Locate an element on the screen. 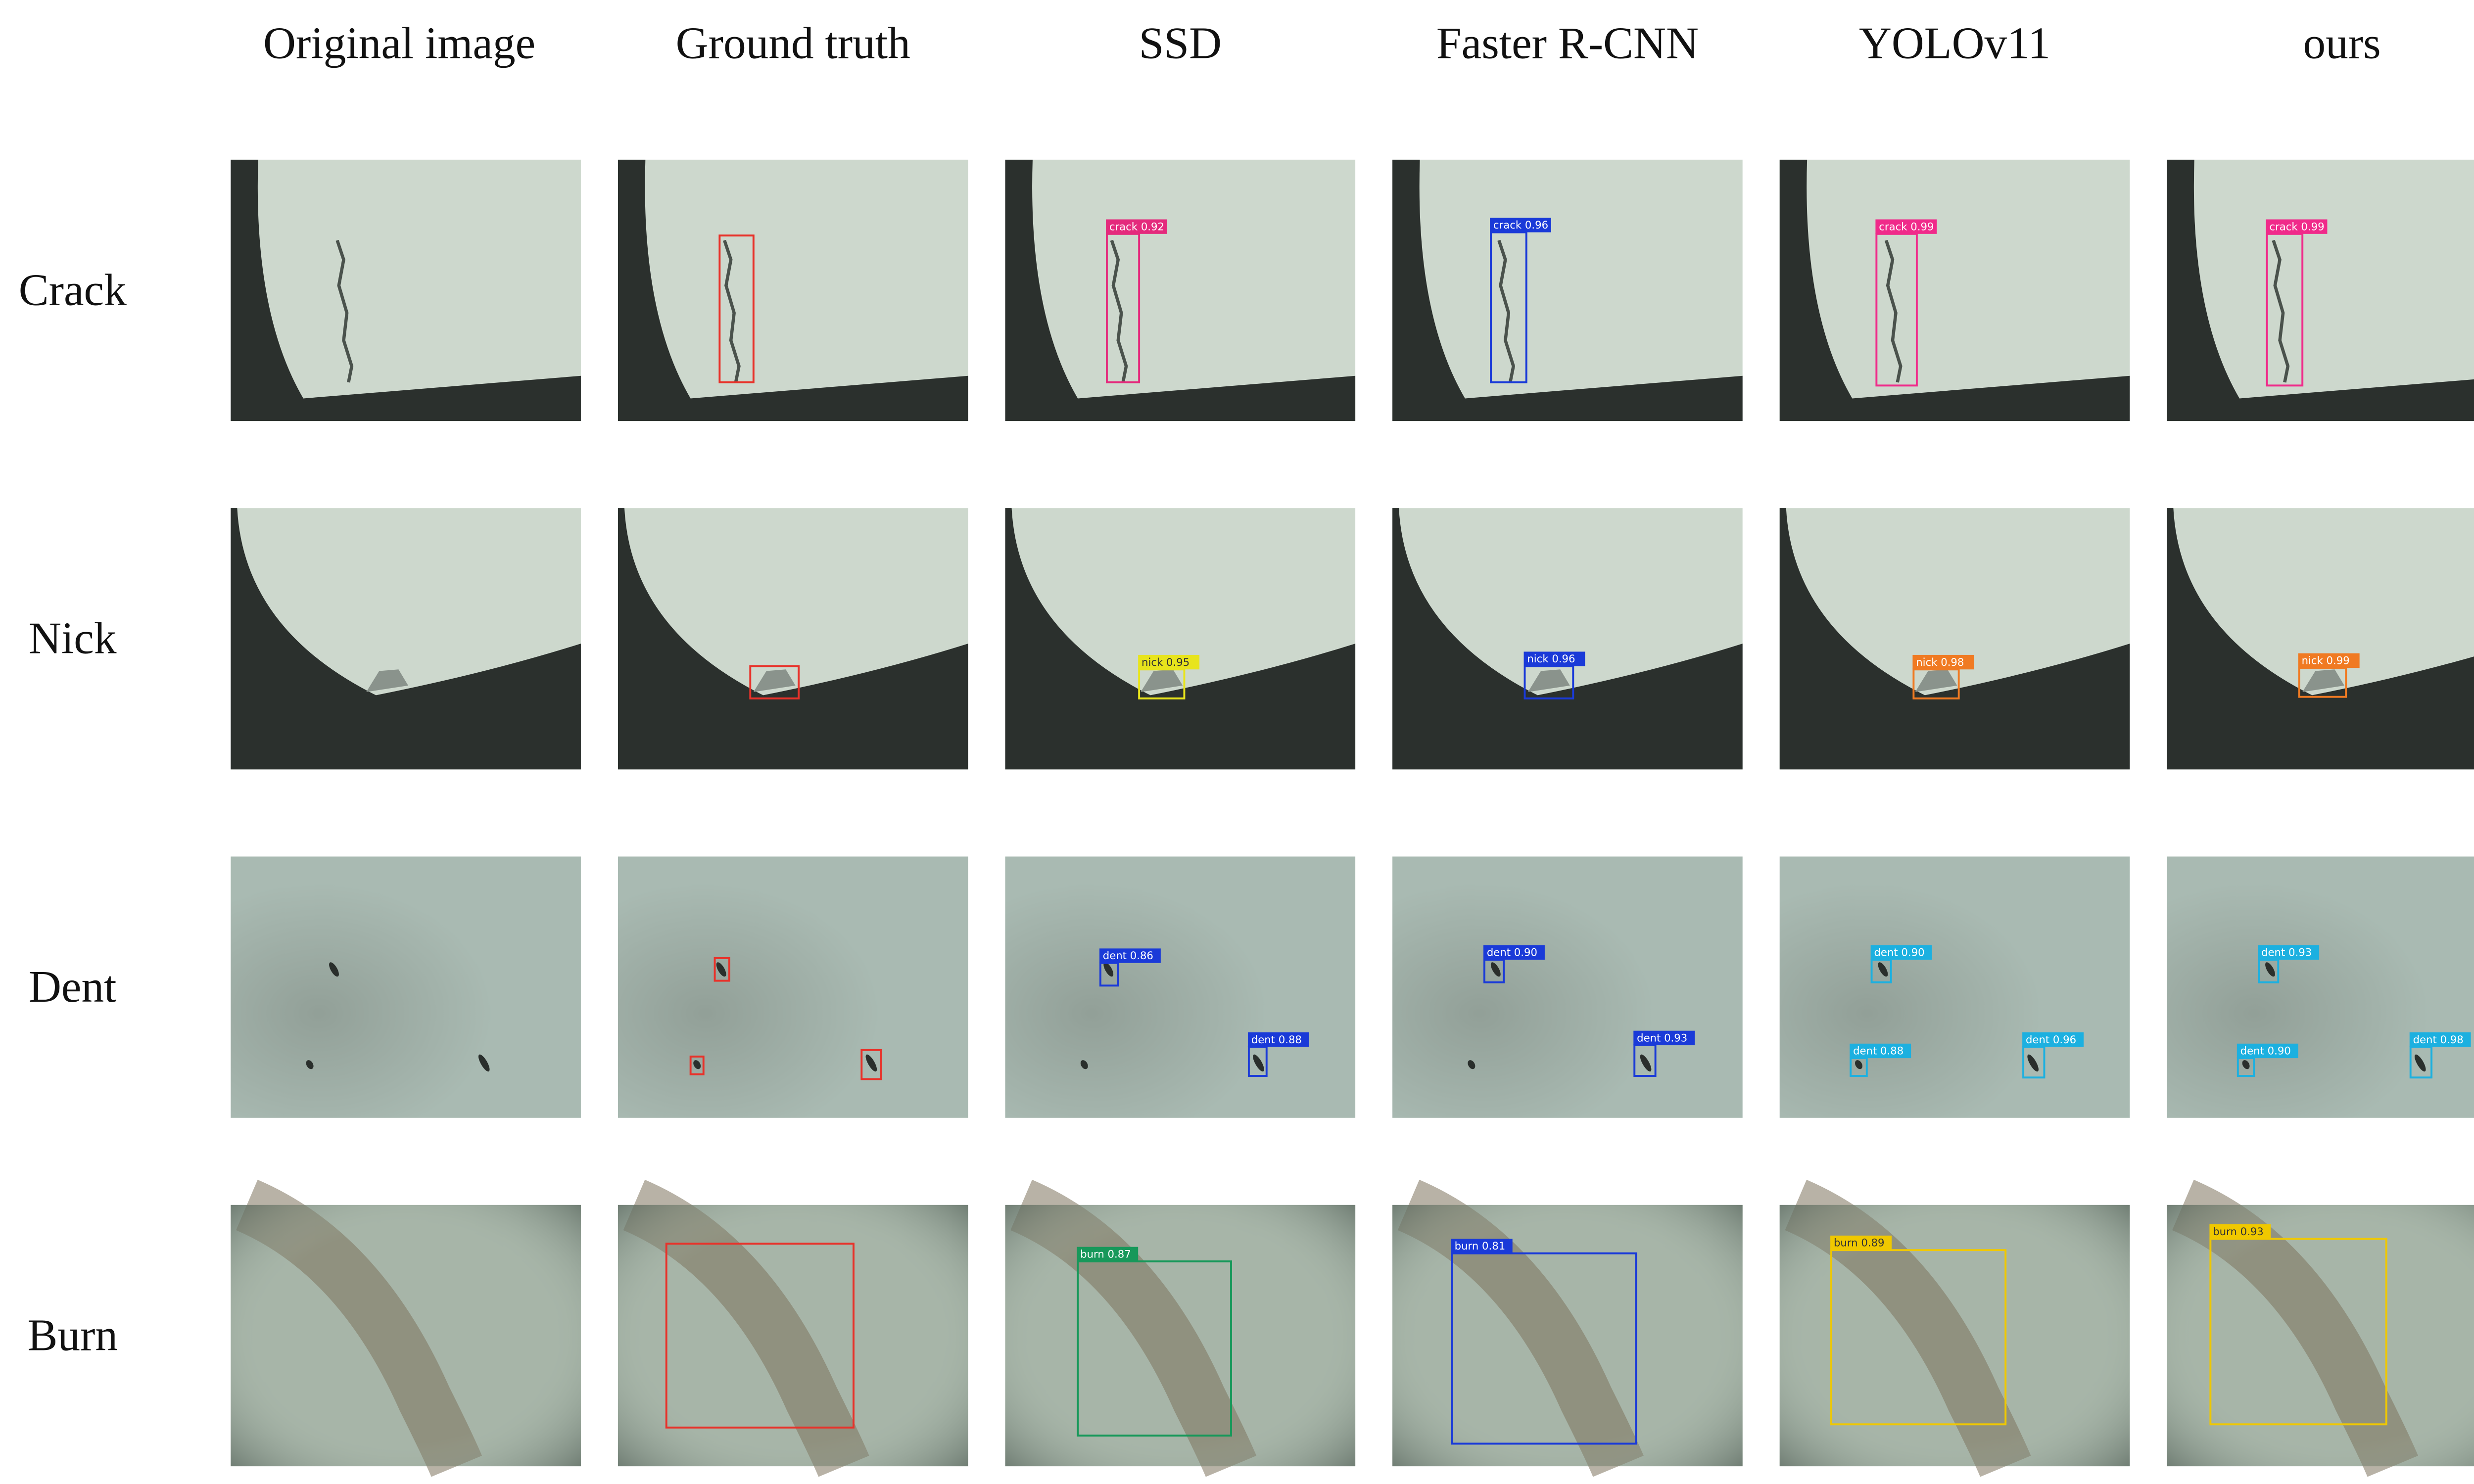  column-header: Faster R-CNN is located at coordinates (1568, 43).